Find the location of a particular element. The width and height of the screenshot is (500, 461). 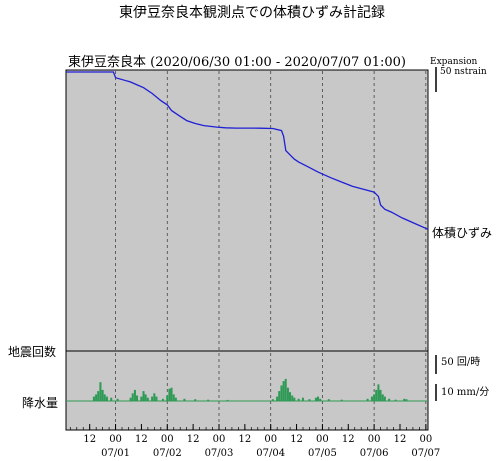

x-axis-date-labels: 07/01 07/02 07/03 07/04 07/05 07/06 07/07 is located at coordinates (270, 453).